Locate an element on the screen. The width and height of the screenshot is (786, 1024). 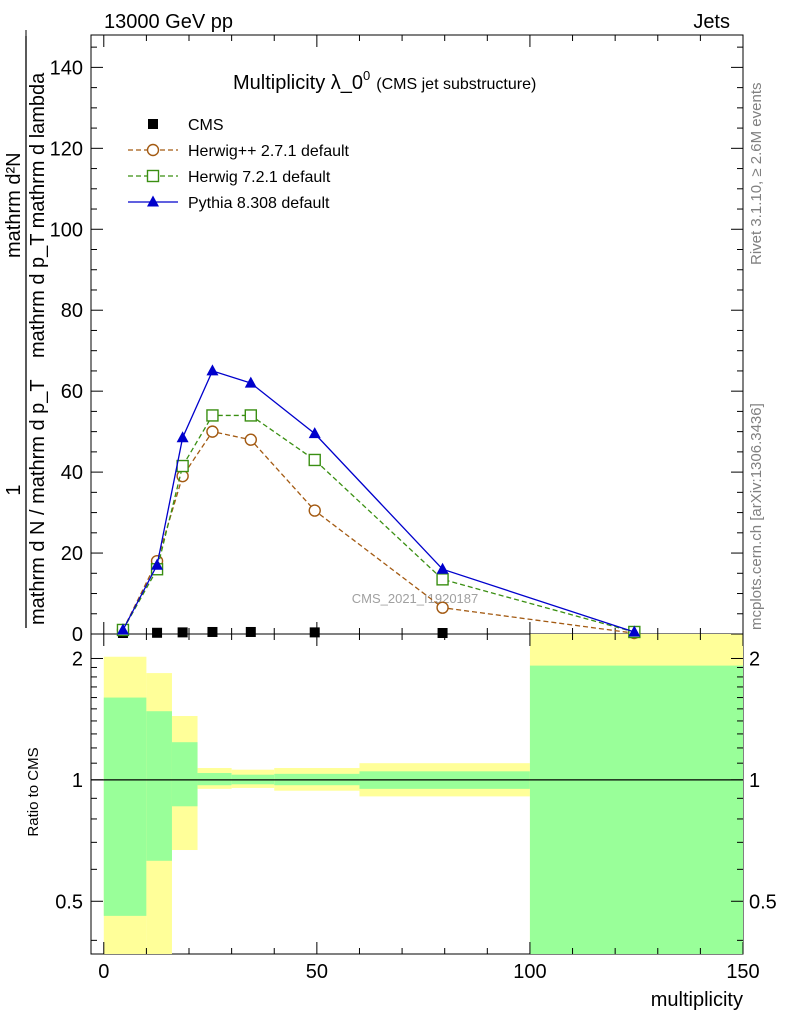
ylabel-numerator: 1 is located at coordinates (14, 489).